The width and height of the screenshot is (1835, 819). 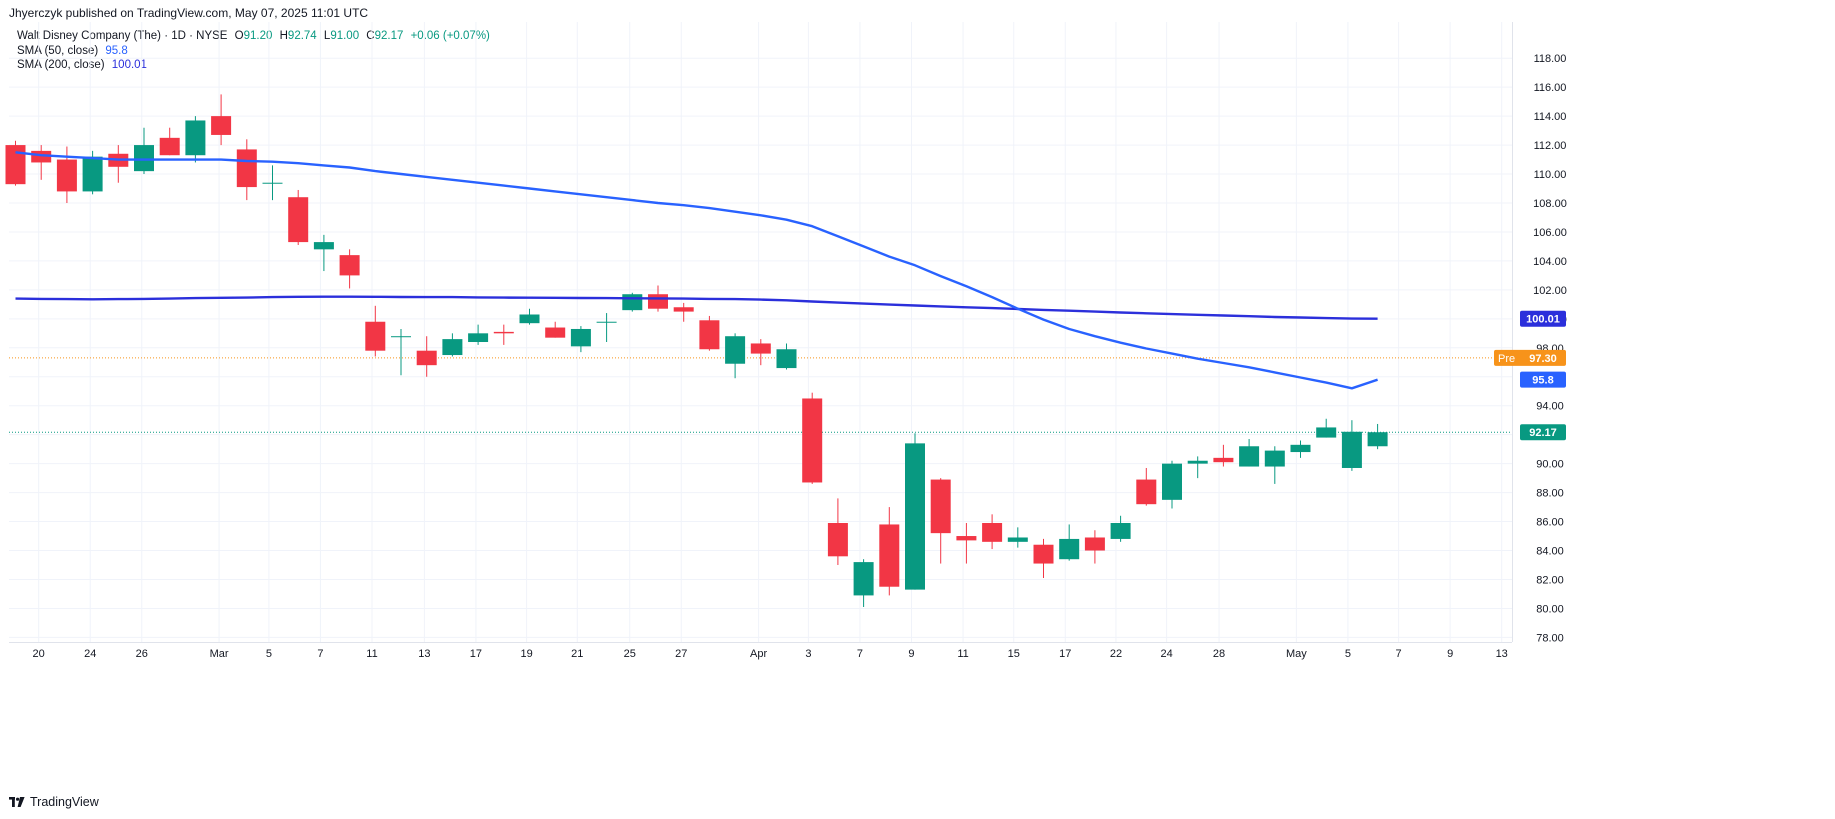 What do you see at coordinates (122, 36) in the screenshot?
I see `symbol-title: Walt Disney Company (The) · 1D · NYSE` at bounding box center [122, 36].